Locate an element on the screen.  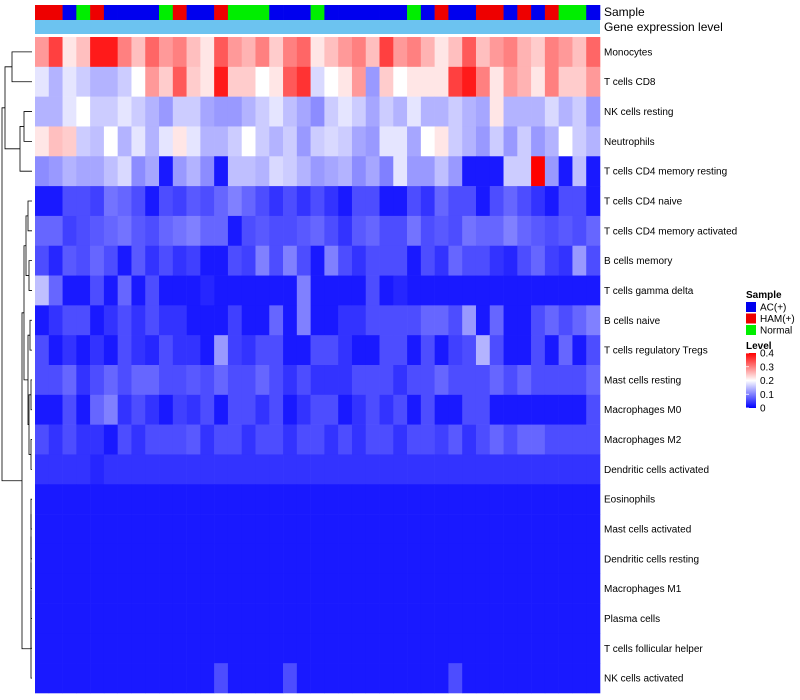
row-label: B cells naive is located at coordinates (632, 321).